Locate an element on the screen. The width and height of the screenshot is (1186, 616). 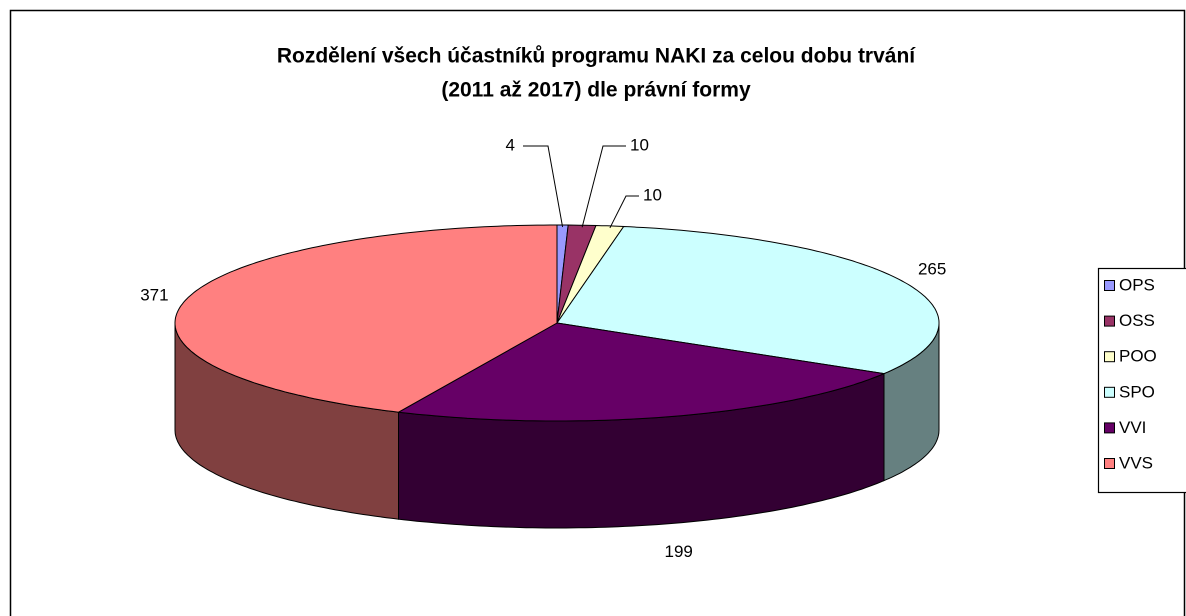
data-label: 265 is located at coordinates (932, 269).